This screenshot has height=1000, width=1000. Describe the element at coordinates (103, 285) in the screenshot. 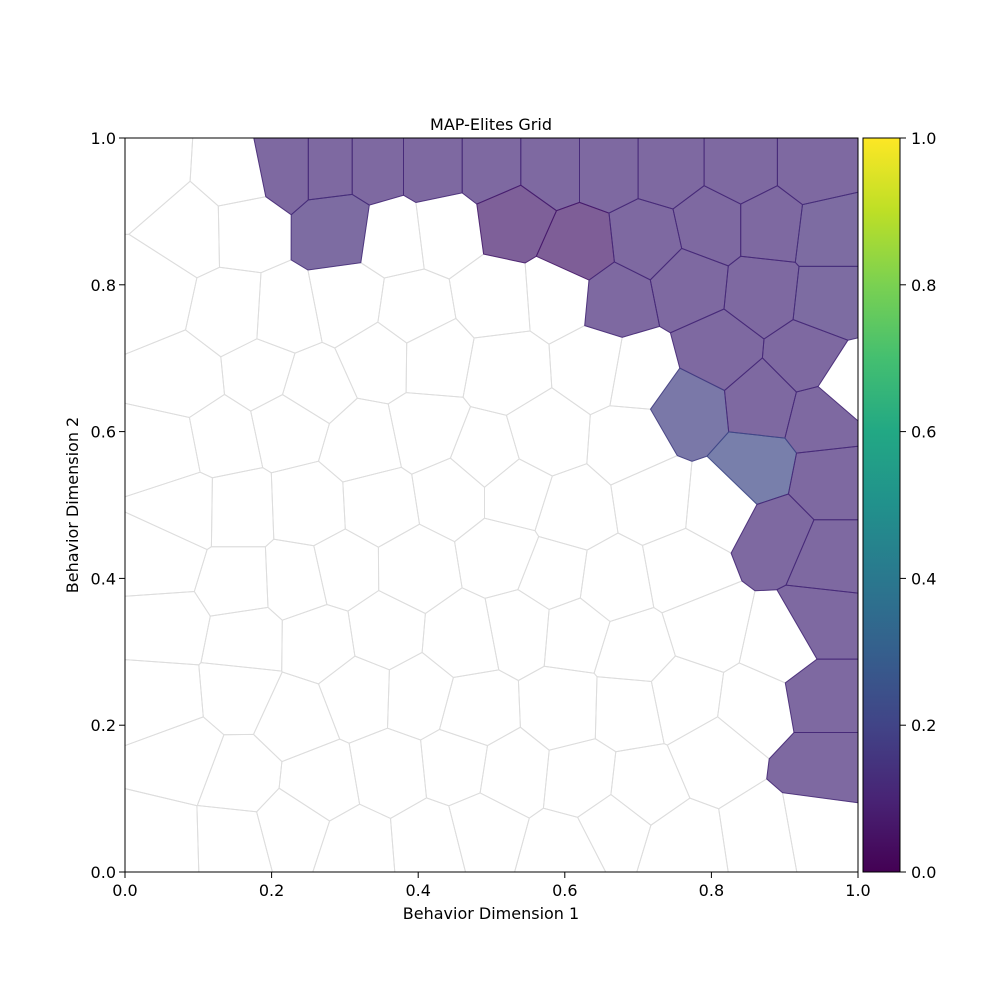

I see `y-tick-label: 0.8` at that location.